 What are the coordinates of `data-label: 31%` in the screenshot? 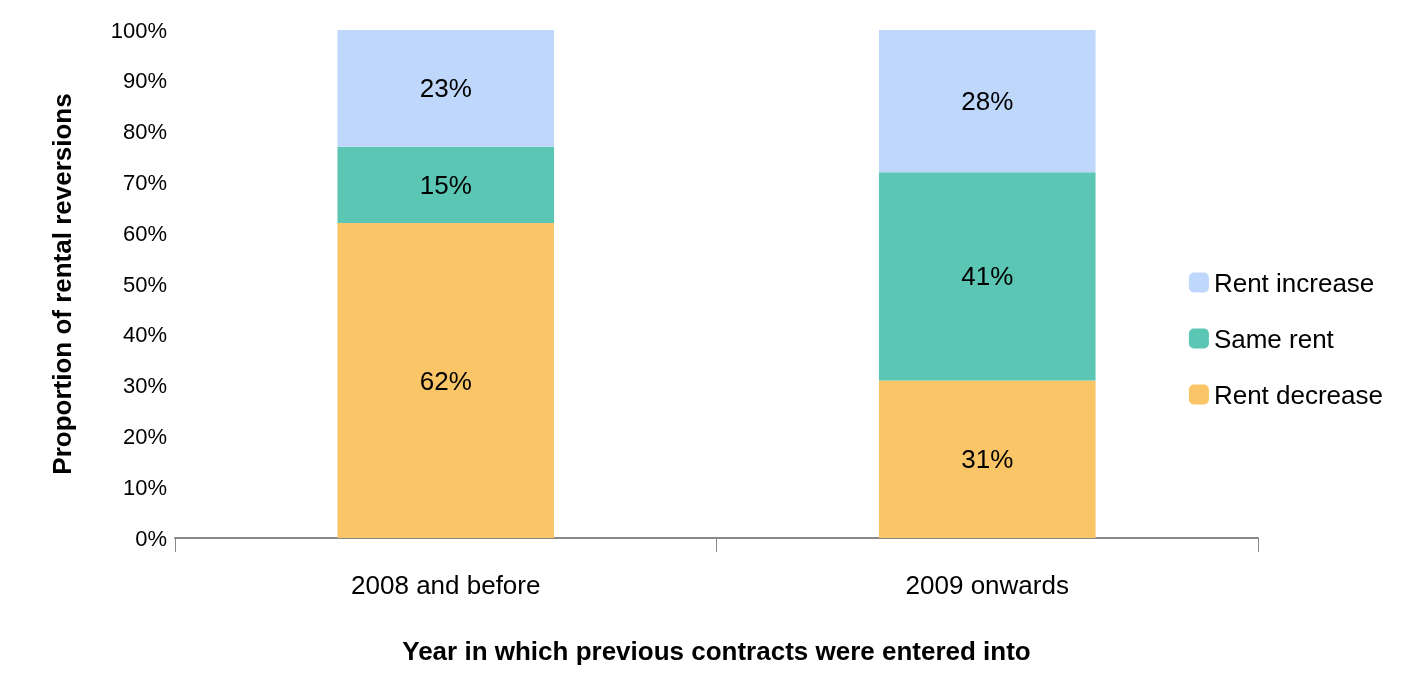 It's located at (987, 459).